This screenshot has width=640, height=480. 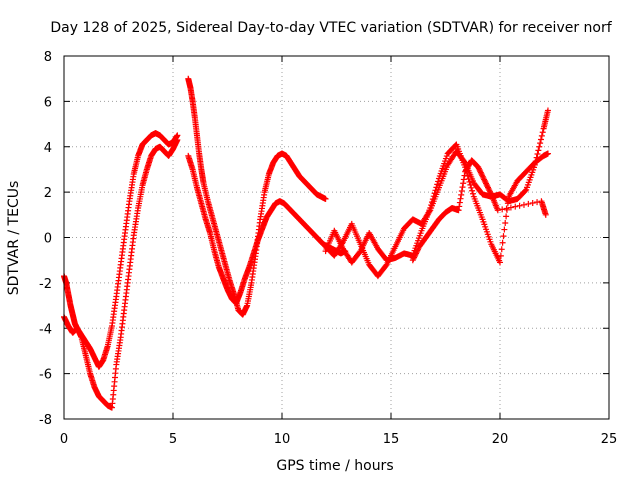 What do you see at coordinates (48, 102) in the screenshot?
I see `y-tick-label: 6` at bounding box center [48, 102].